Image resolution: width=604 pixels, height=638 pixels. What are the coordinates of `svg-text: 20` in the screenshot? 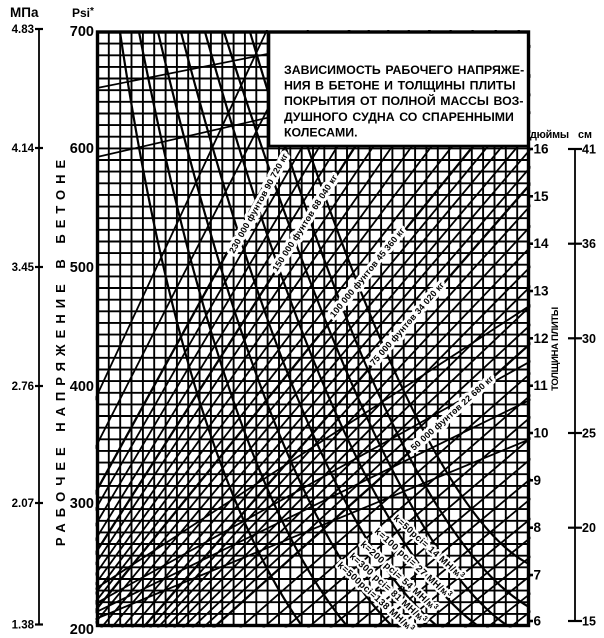 It's located at (589, 528).